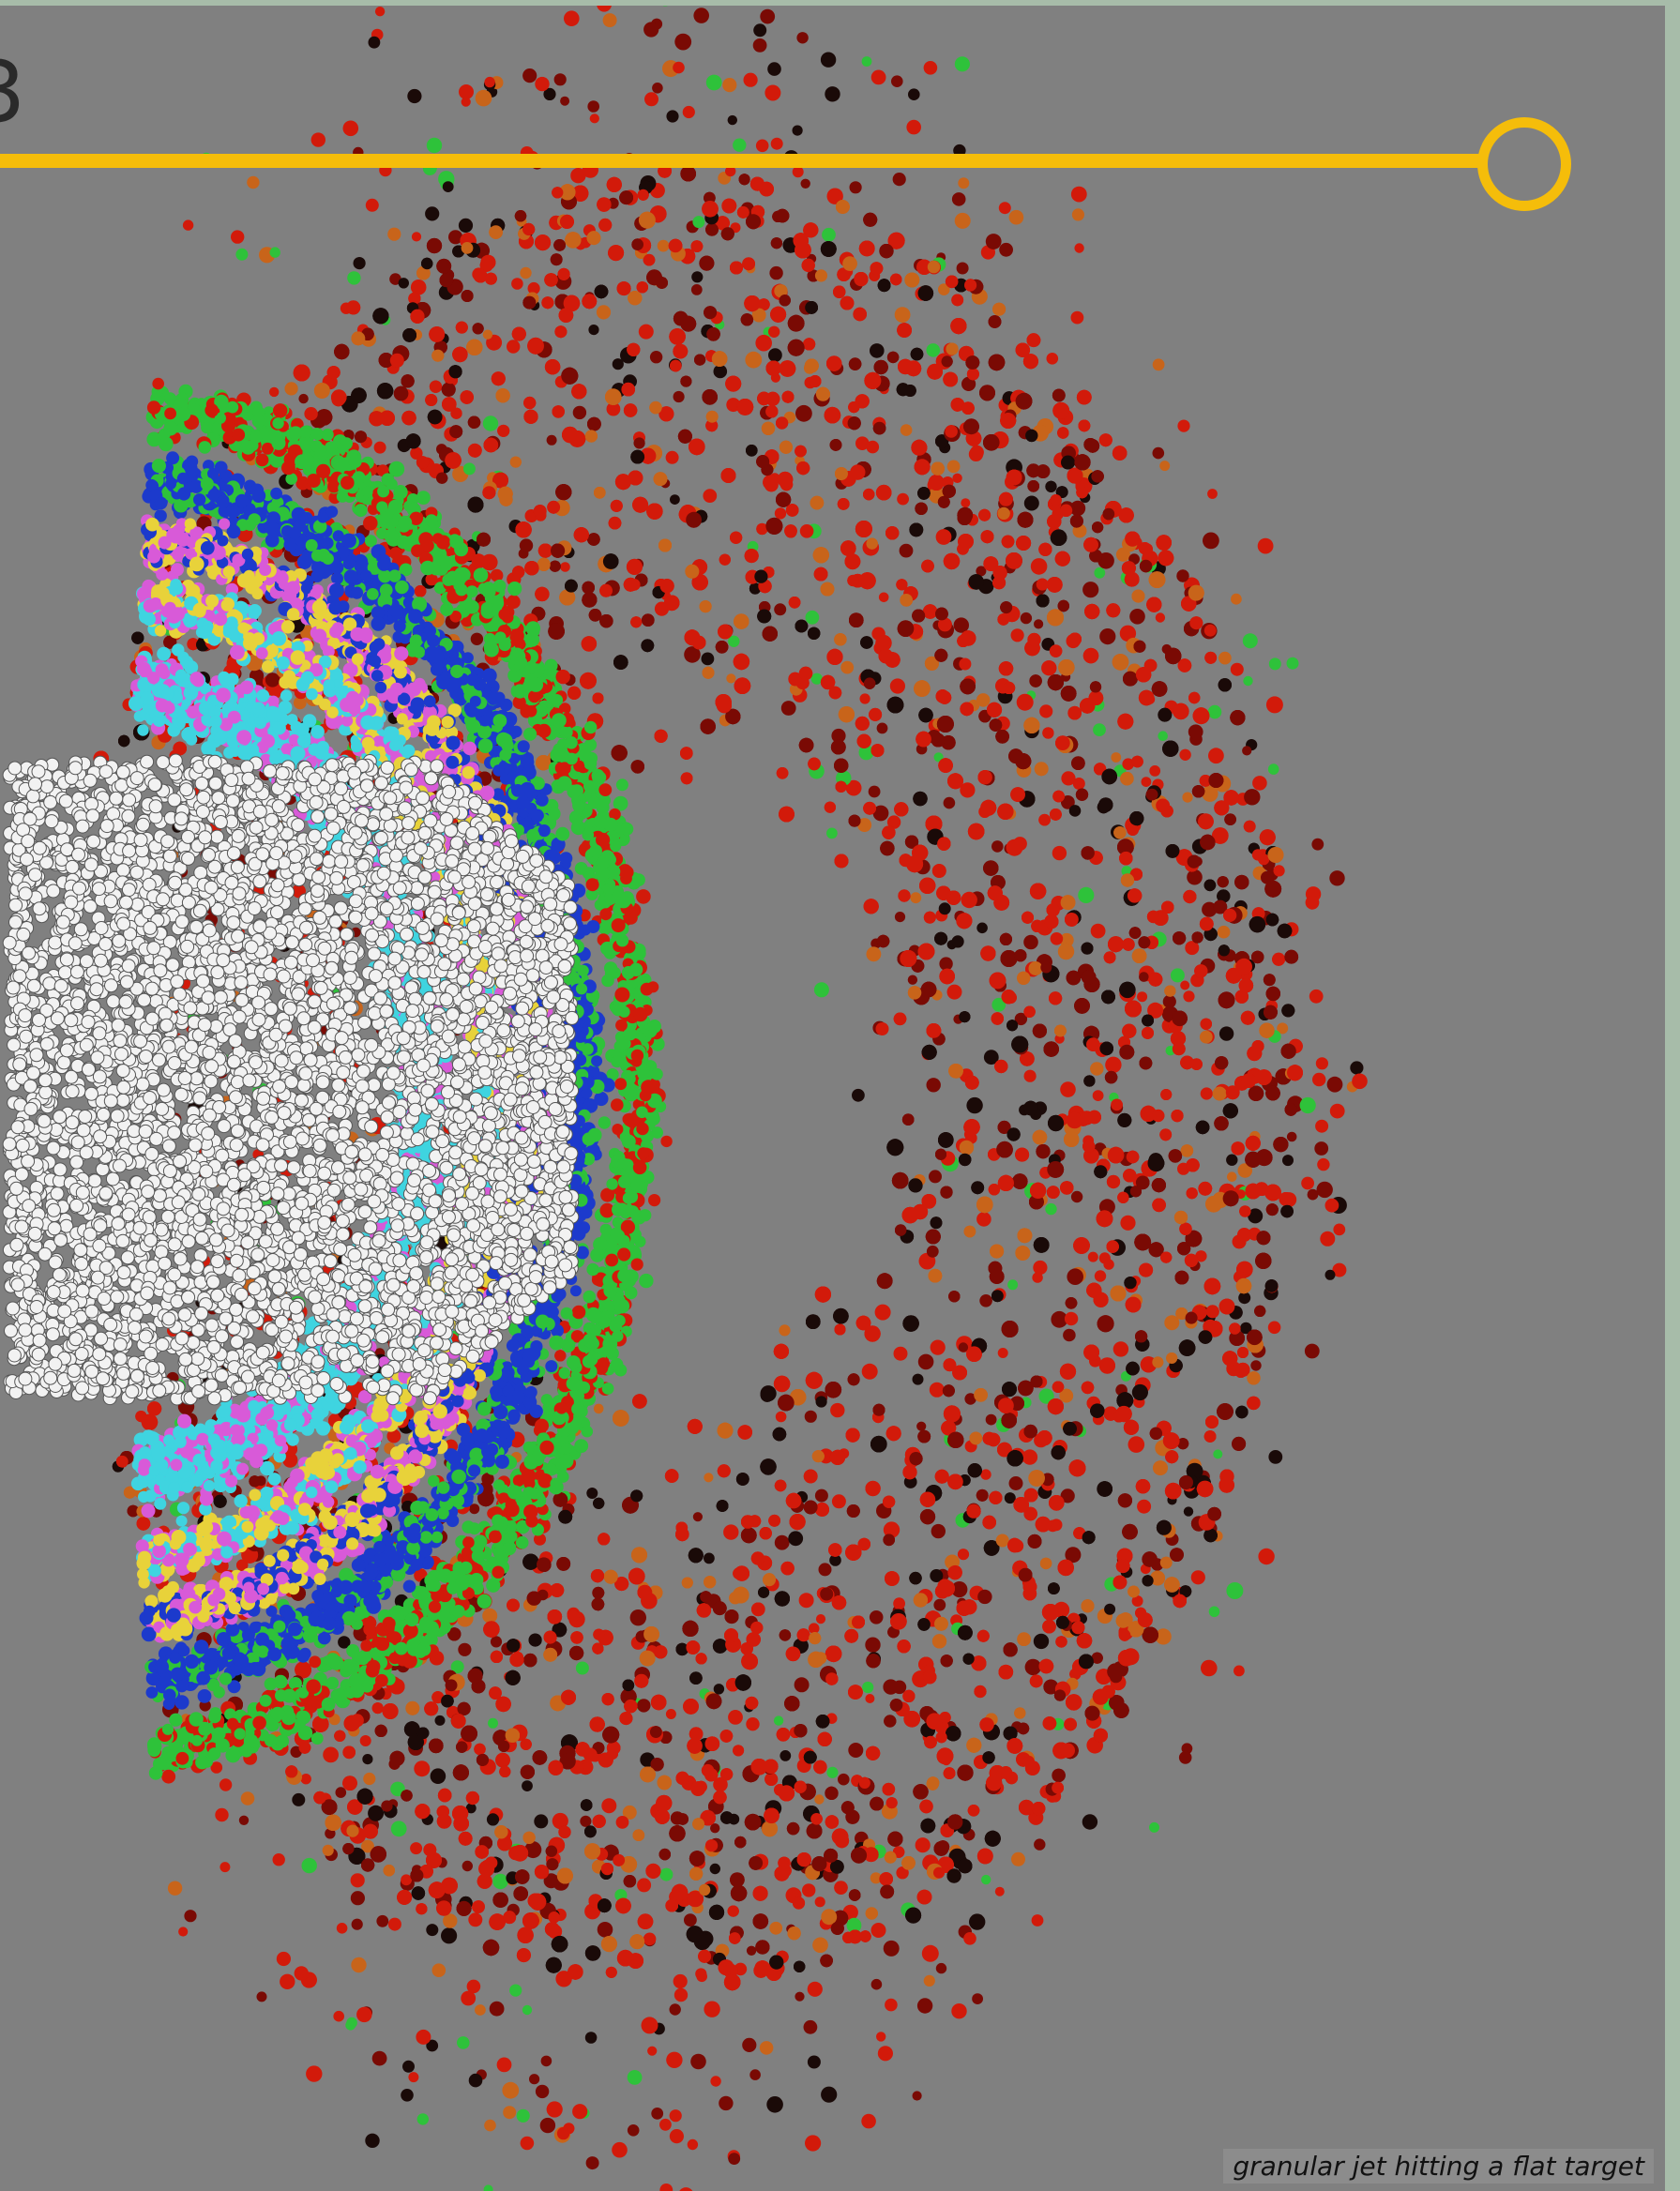 Image resolution: width=1680 pixels, height=2191 pixels. I want to click on image-caption: granular jet hitting a flat target, so click(1438, 2166).